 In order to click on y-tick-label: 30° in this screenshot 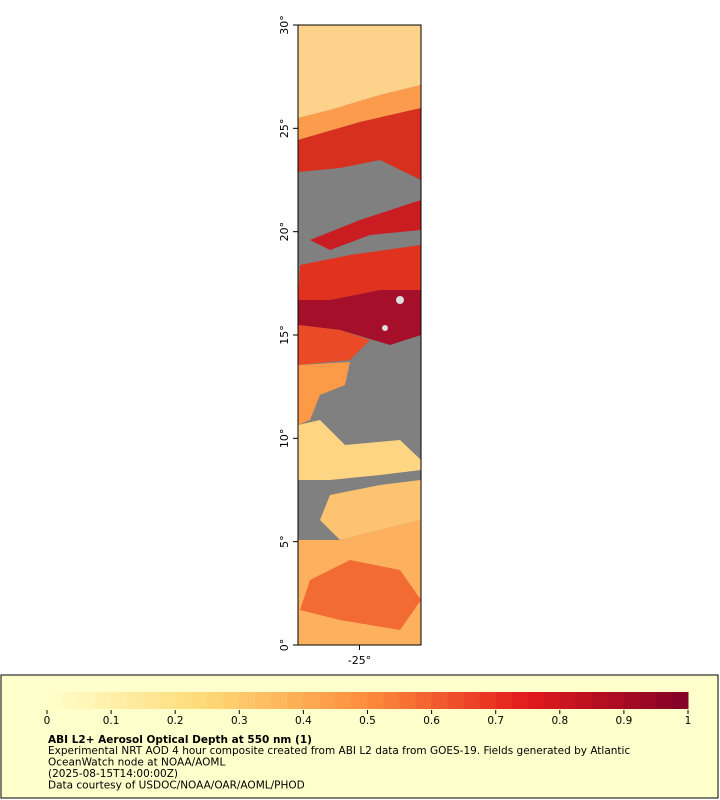, I will do `click(284, 25)`.